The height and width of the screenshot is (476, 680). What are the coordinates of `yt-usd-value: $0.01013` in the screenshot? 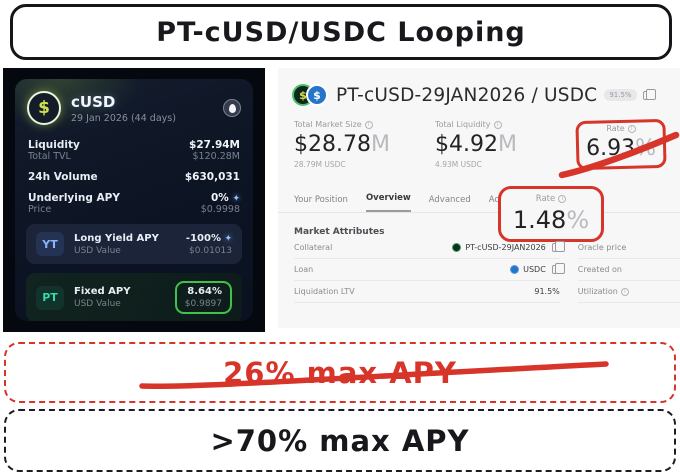 It's located at (210, 250).